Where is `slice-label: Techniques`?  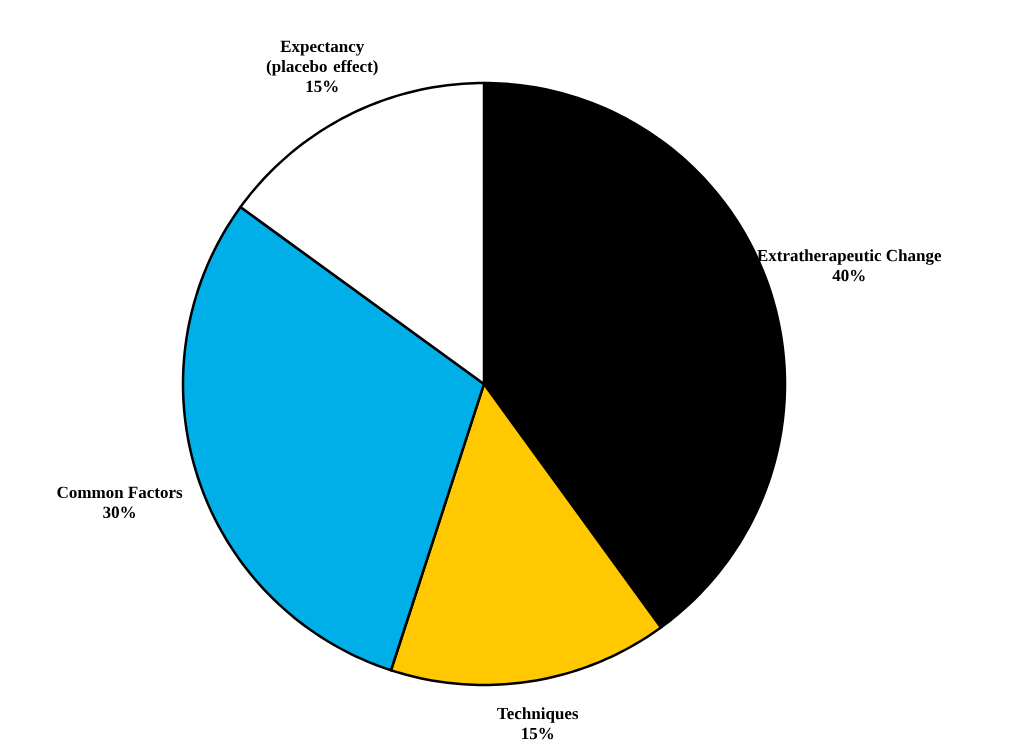 slice-label: Techniques is located at coordinates (538, 715).